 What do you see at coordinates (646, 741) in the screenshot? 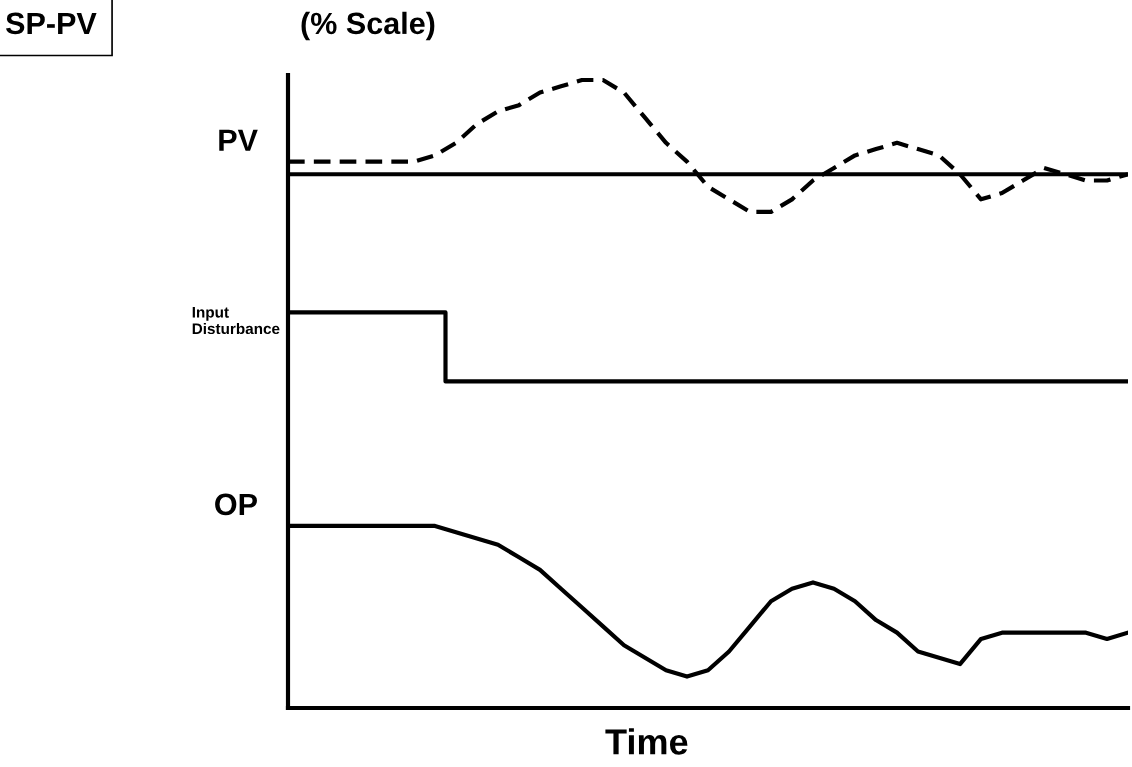
I see `x-axis-title: Time` at bounding box center [646, 741].